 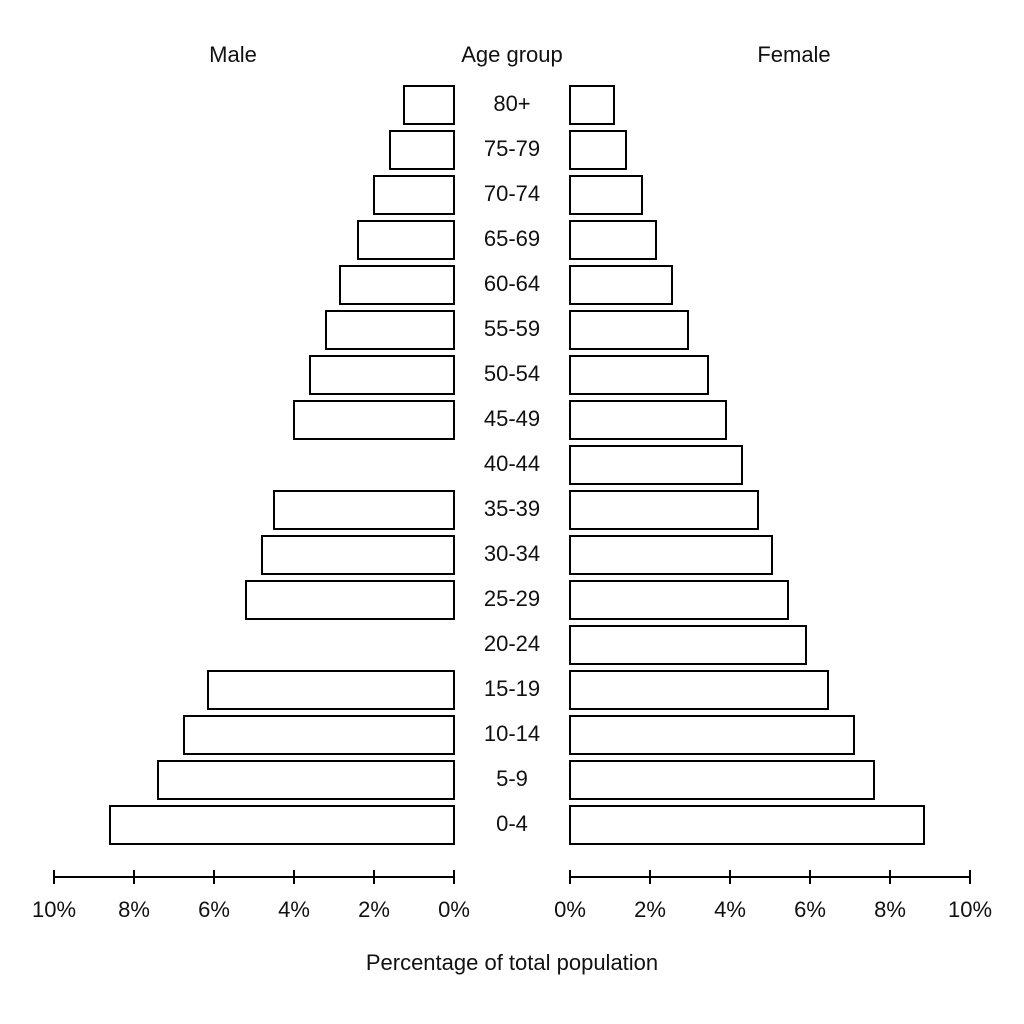 I want to click on category-label: 0-4, so click(x=512, y=823).